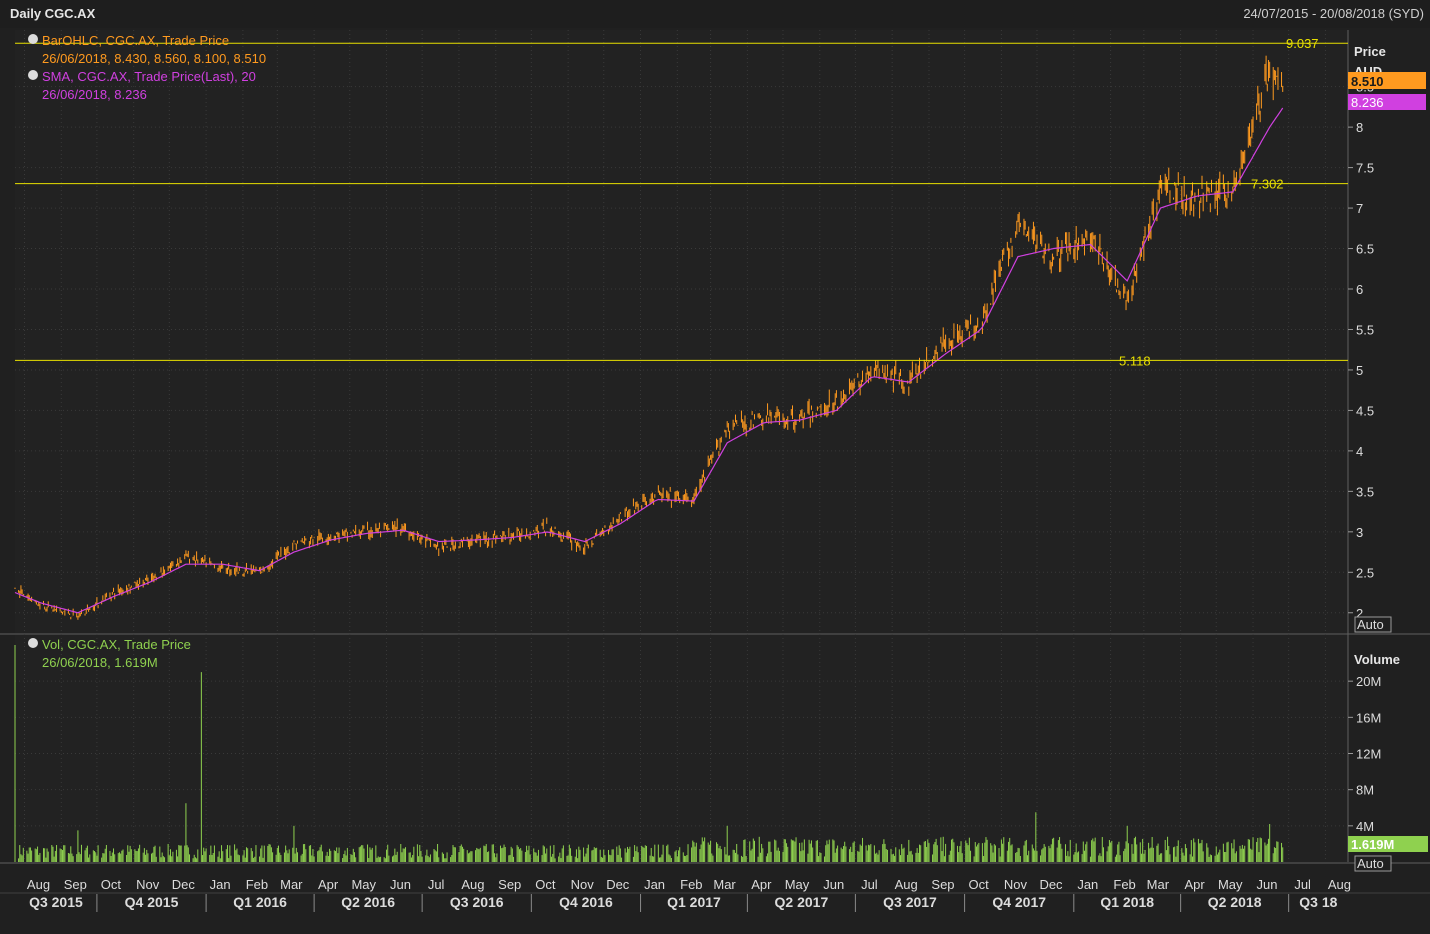  Describe the element at coordinates (1367, 102) in the screenshot. I see `sma-tag: 8.236` at that location.